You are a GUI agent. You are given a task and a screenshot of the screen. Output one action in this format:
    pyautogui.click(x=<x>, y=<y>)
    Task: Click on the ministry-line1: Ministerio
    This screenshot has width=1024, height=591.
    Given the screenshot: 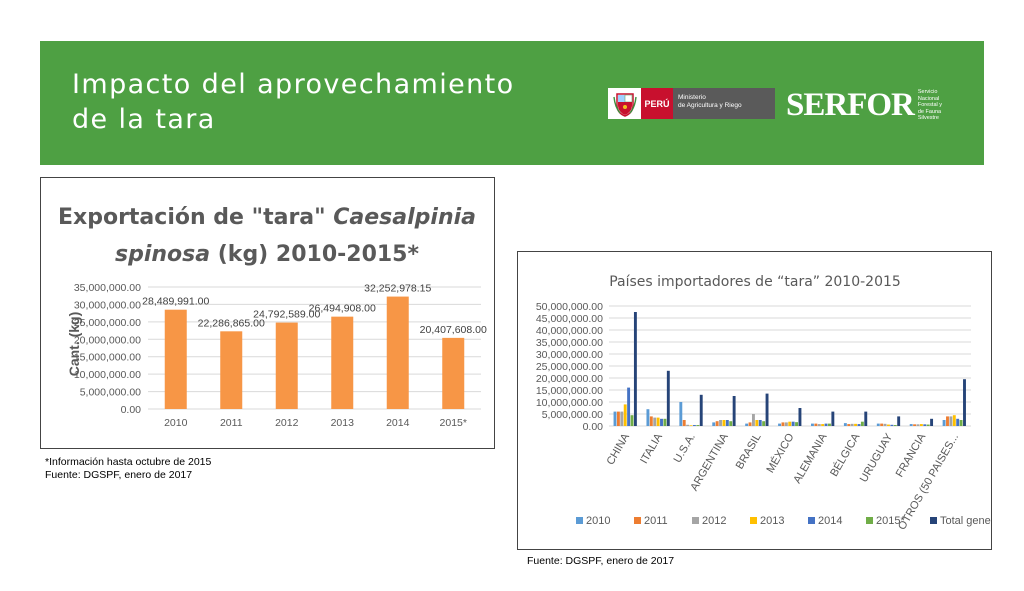 What is the action you would take?
    pyautogui.click(x=692, y=97)
    